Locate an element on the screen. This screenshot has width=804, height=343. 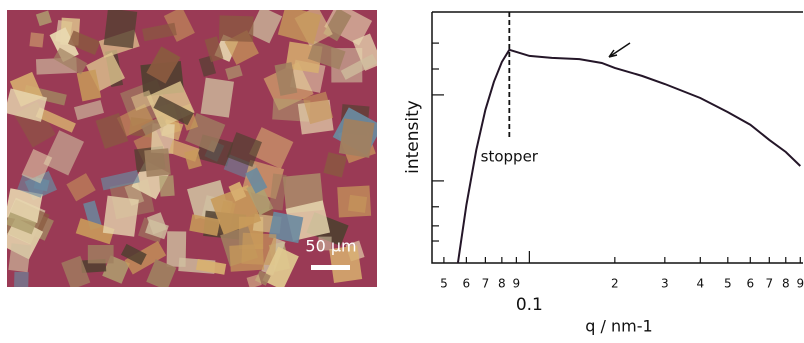
x-tick-label: 4 is located at coordinates (700, 284).